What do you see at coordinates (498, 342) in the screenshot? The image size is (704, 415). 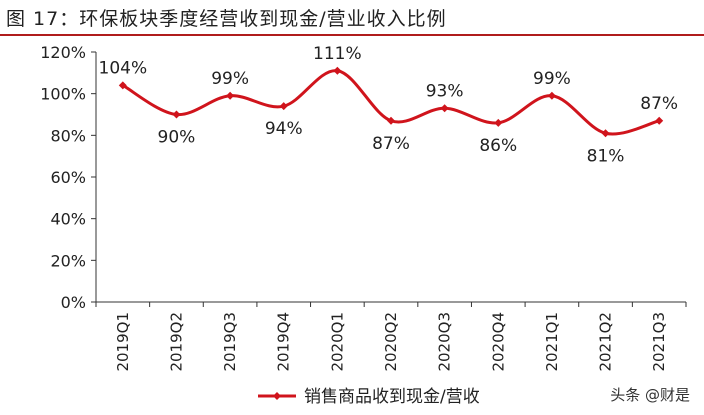 I see `x-tick-label: 2020Q4` at bounding box center [498, 342].